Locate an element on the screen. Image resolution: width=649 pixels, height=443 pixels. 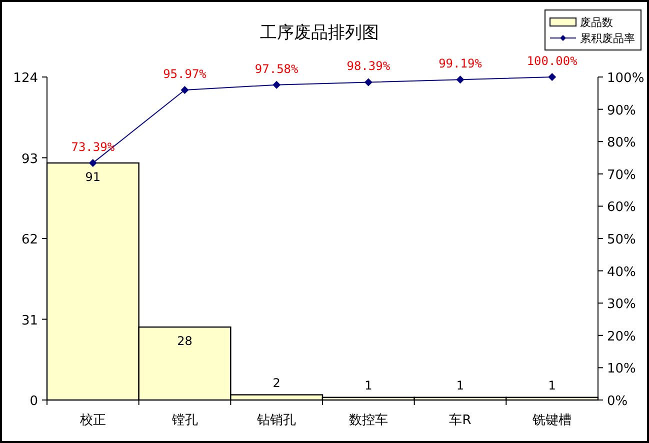
y2-tick-label: 90% is located at coordinates (621, 110).